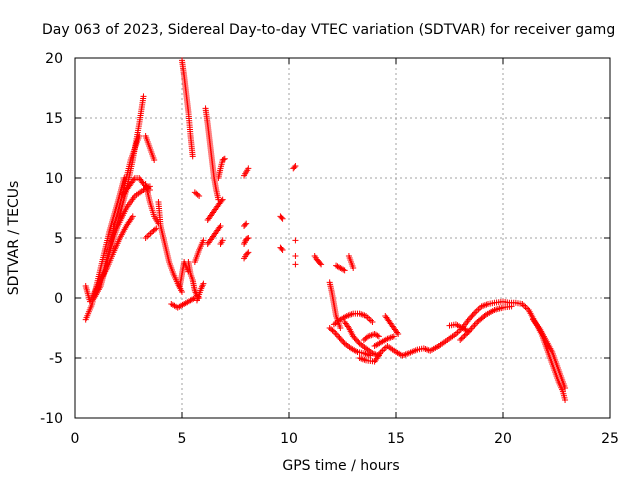  I want to click on x-tick-label: 15, so click(396, 439).